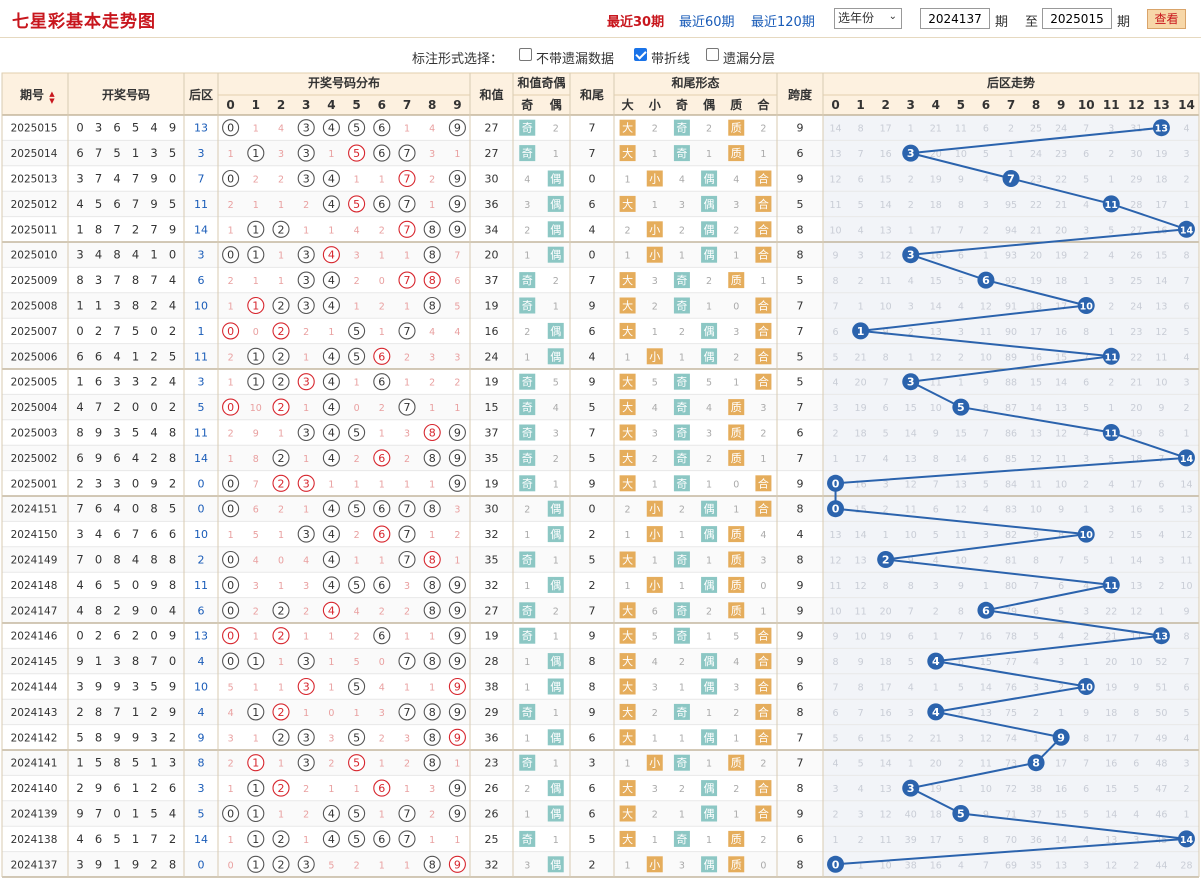 The image size is (1201, 880). I want to click on tail-form-miss: 3, so click(655, 688).